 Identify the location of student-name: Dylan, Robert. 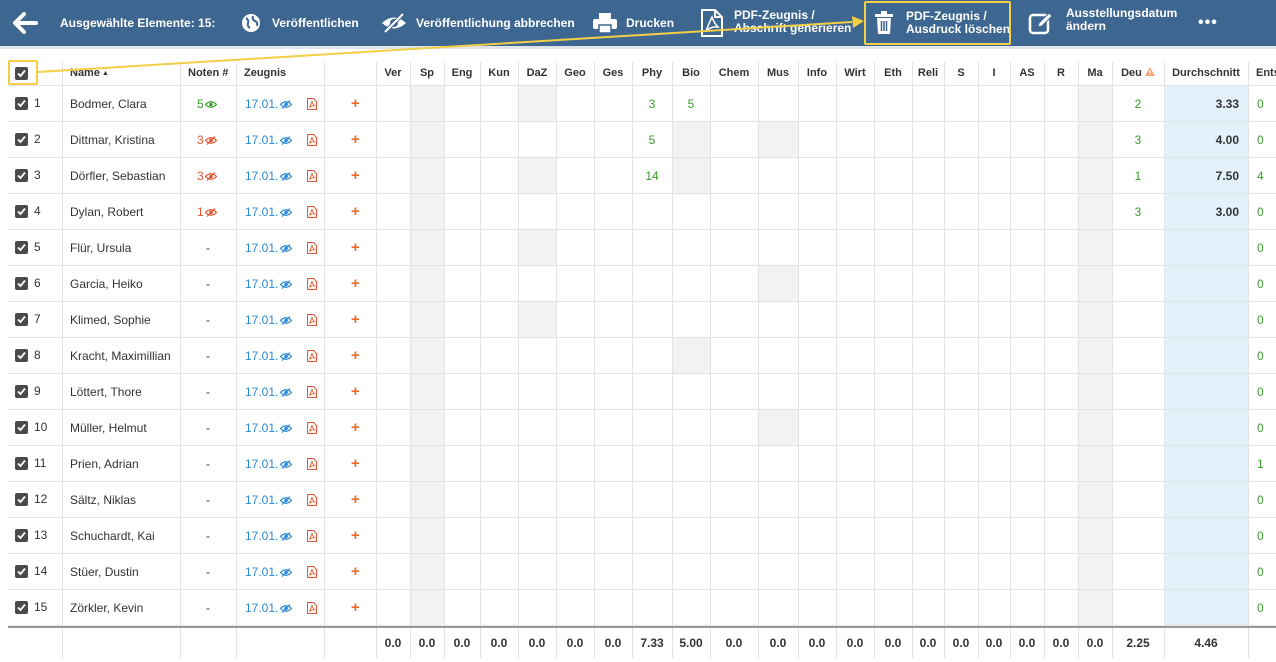
(107, 212).